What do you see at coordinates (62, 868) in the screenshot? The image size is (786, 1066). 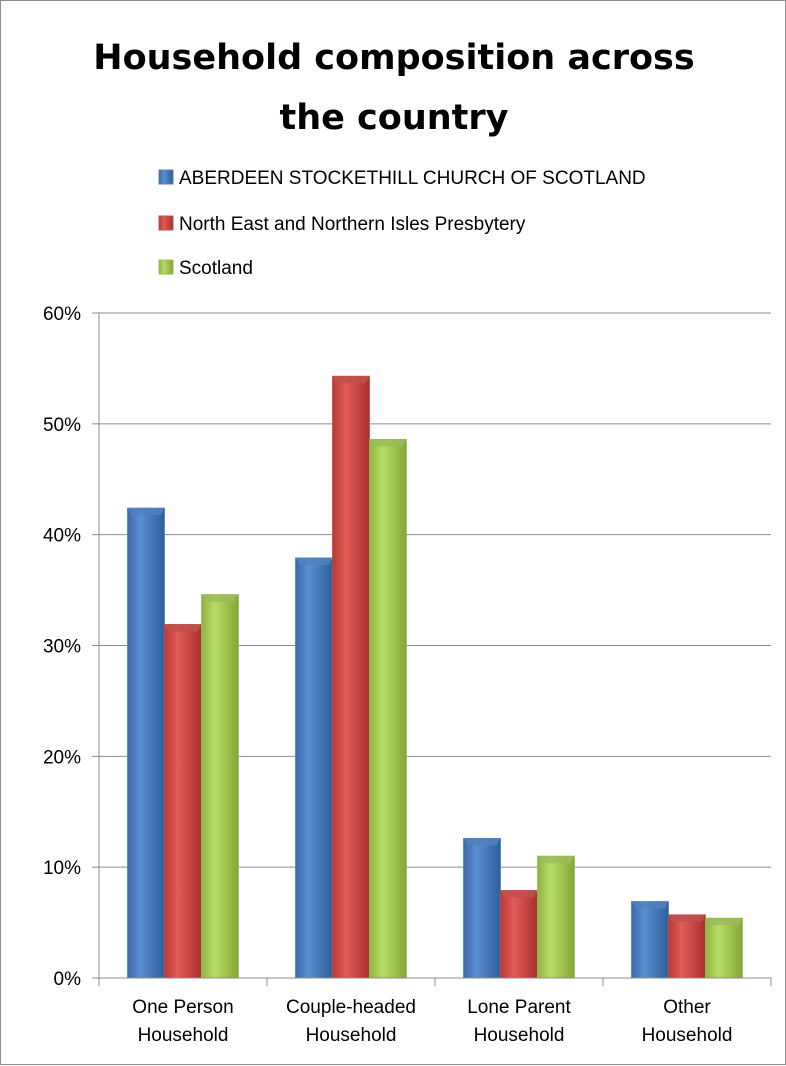 I see `y-tick-label: 10%` at bounding box center [62, 868].